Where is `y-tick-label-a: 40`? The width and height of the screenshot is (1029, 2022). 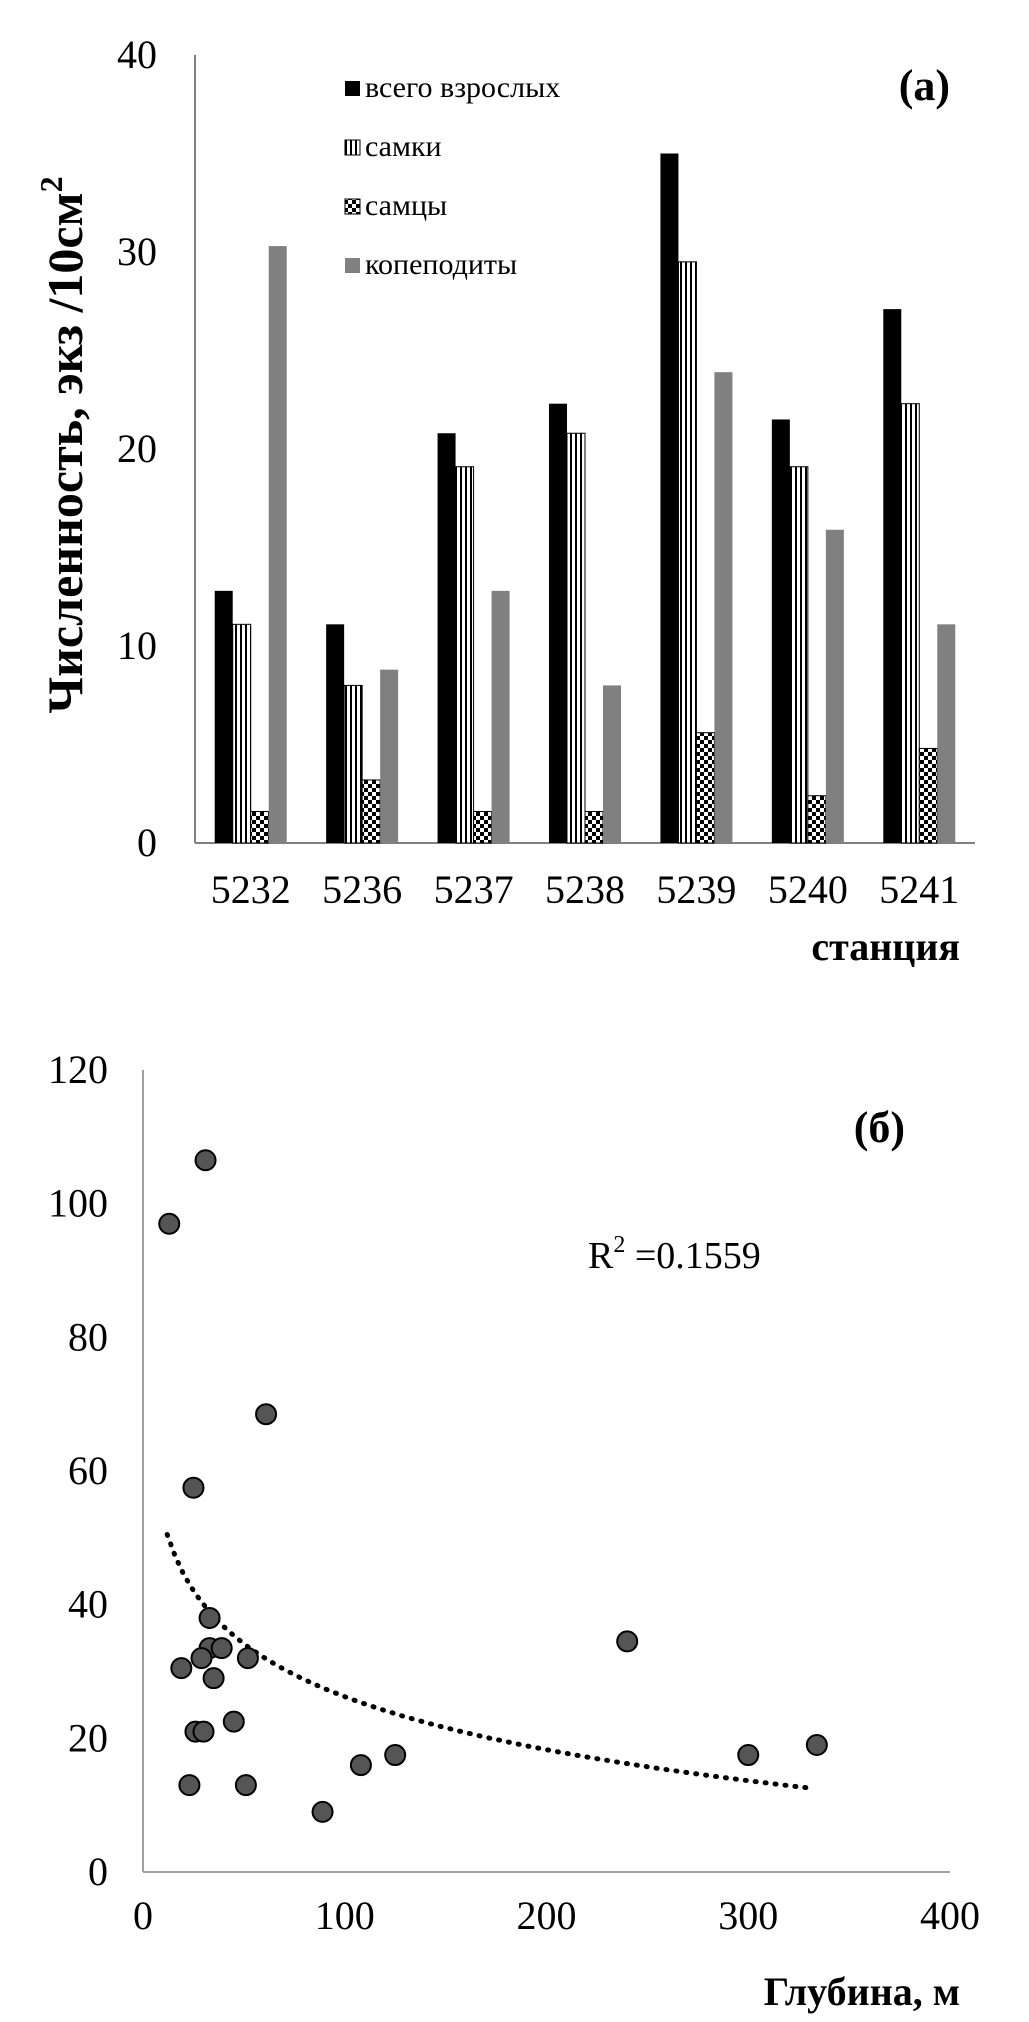
y-tick-label-a: 40 is located at coordinates (137, 54).